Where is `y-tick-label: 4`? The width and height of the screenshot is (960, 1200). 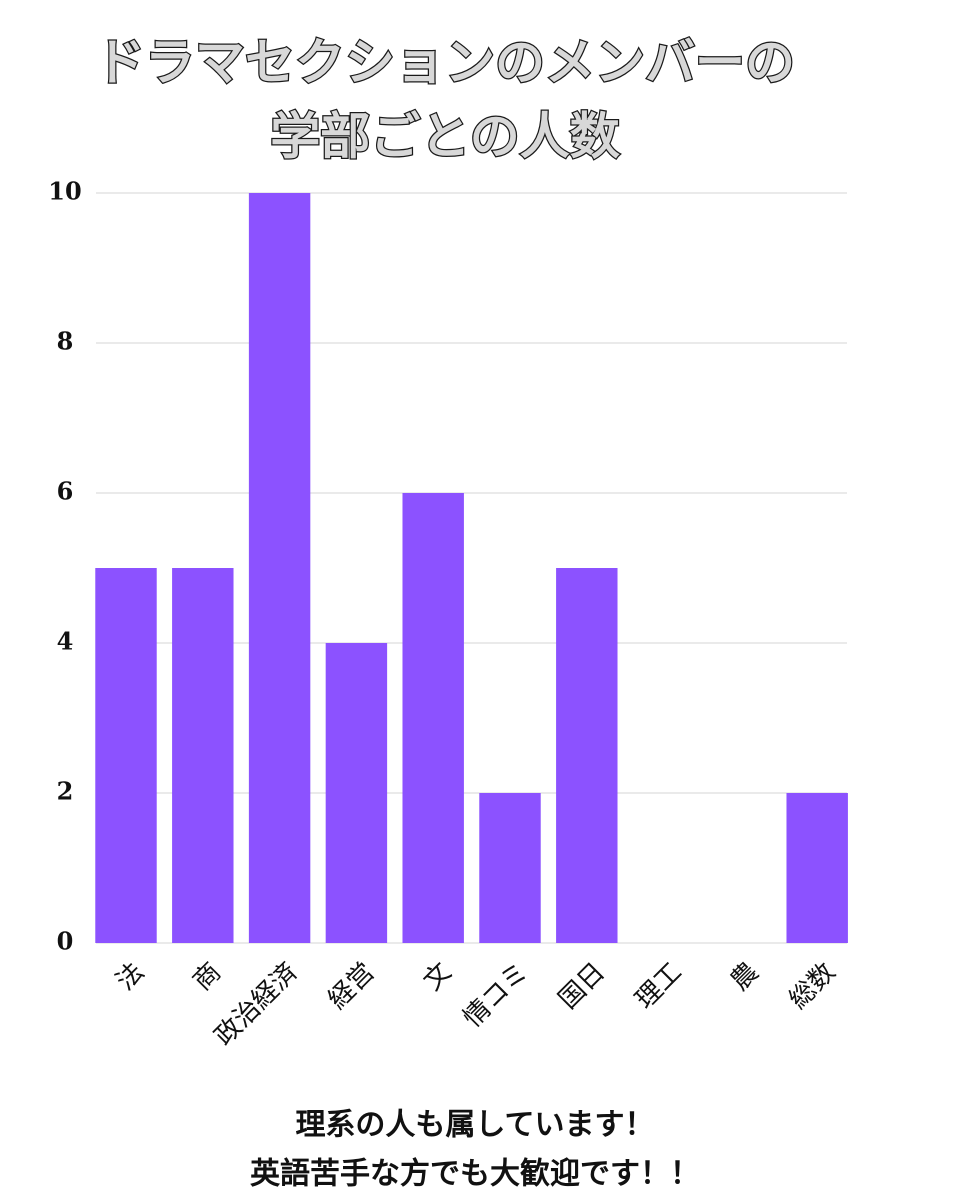
y-tick-label: 4 is located at coordinates (65, 641).